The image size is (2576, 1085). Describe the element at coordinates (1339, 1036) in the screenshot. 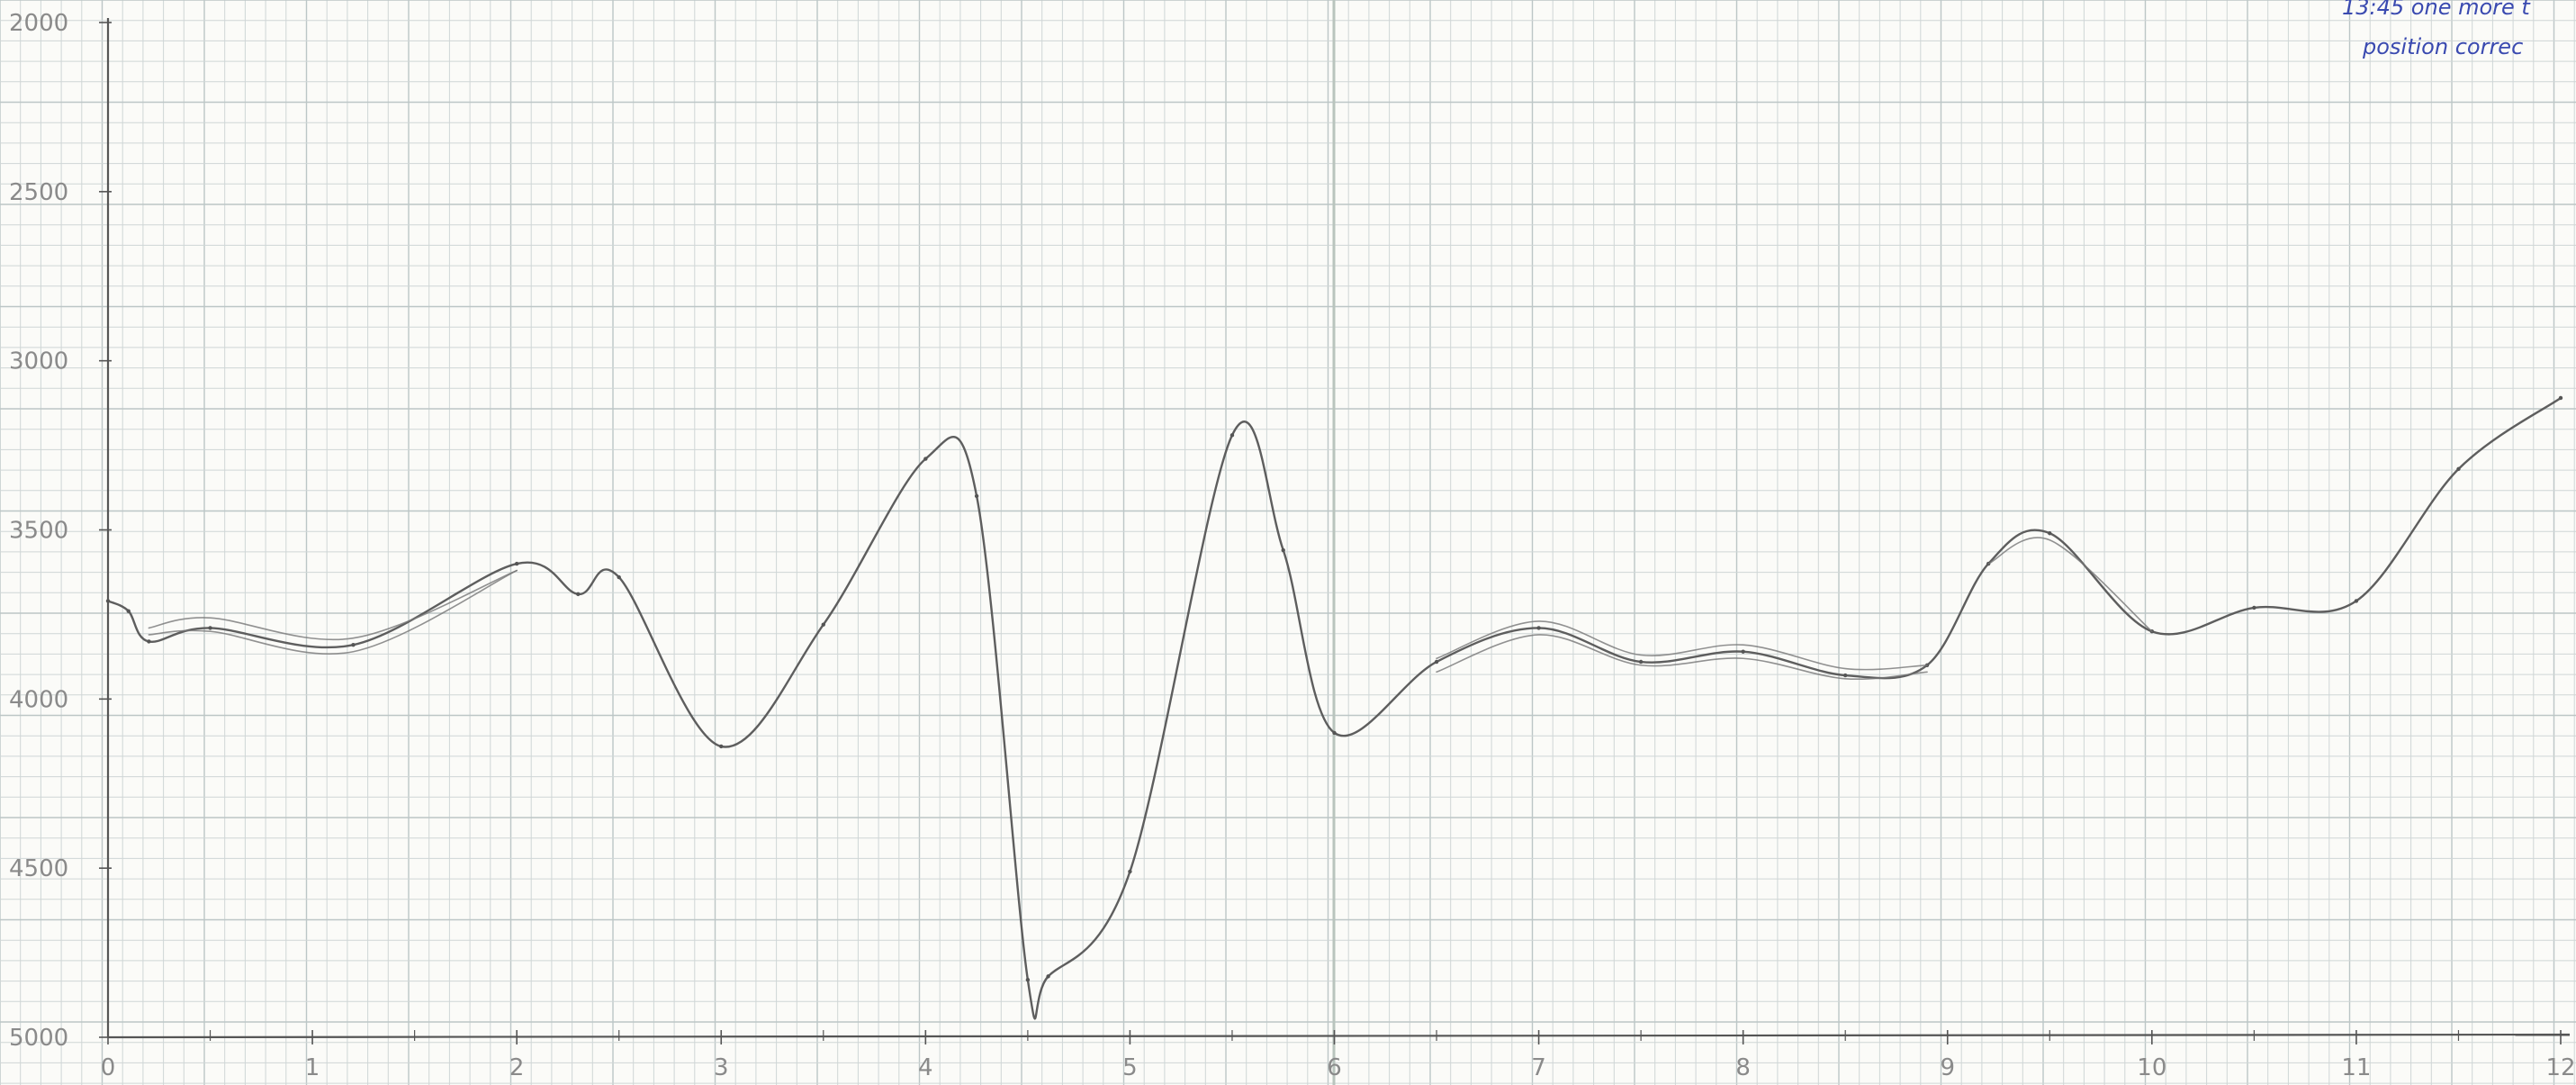

I see `x-axis-line` at that location.